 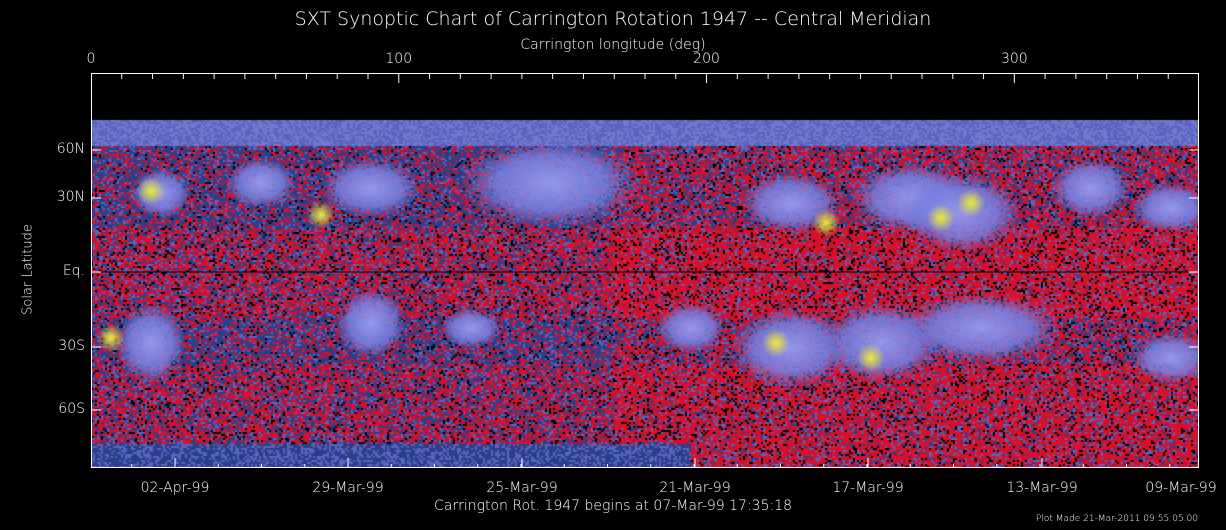 I want to click on x-tick-label-top: 300, so click(x=1014, y=59).